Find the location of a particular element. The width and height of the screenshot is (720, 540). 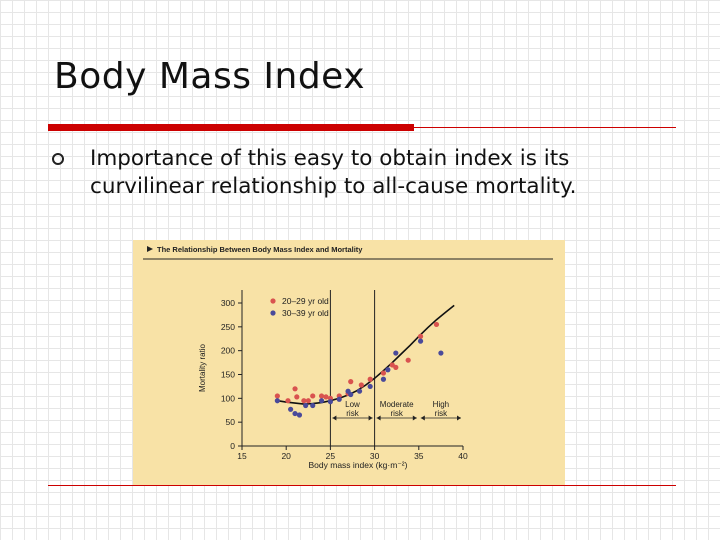

bullet-icon is located at coordinates (58, 159).